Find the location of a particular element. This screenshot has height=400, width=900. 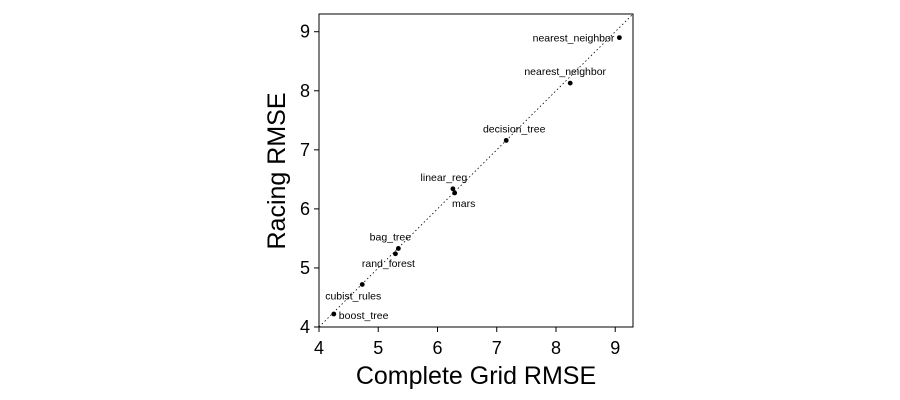

y-tick-label: 6 is located at coordinates (305, 209).